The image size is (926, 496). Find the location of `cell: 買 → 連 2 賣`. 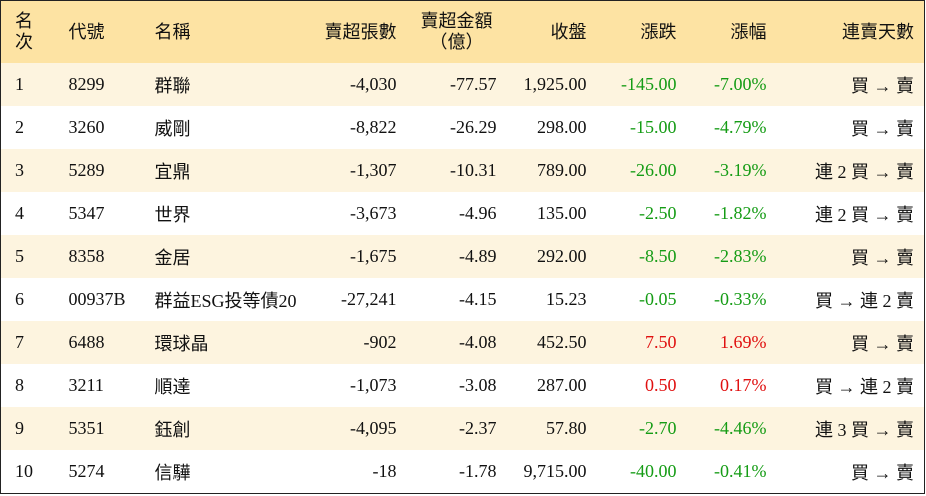

cell: 買 → 連 2 賣 is located at coordinates (864, 386).